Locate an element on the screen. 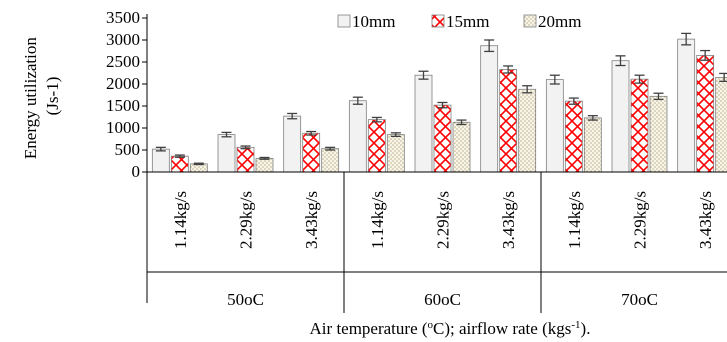 This screenshot has height=342, width=727. y-tick-label: 500 is located at coordinates (128, 149).